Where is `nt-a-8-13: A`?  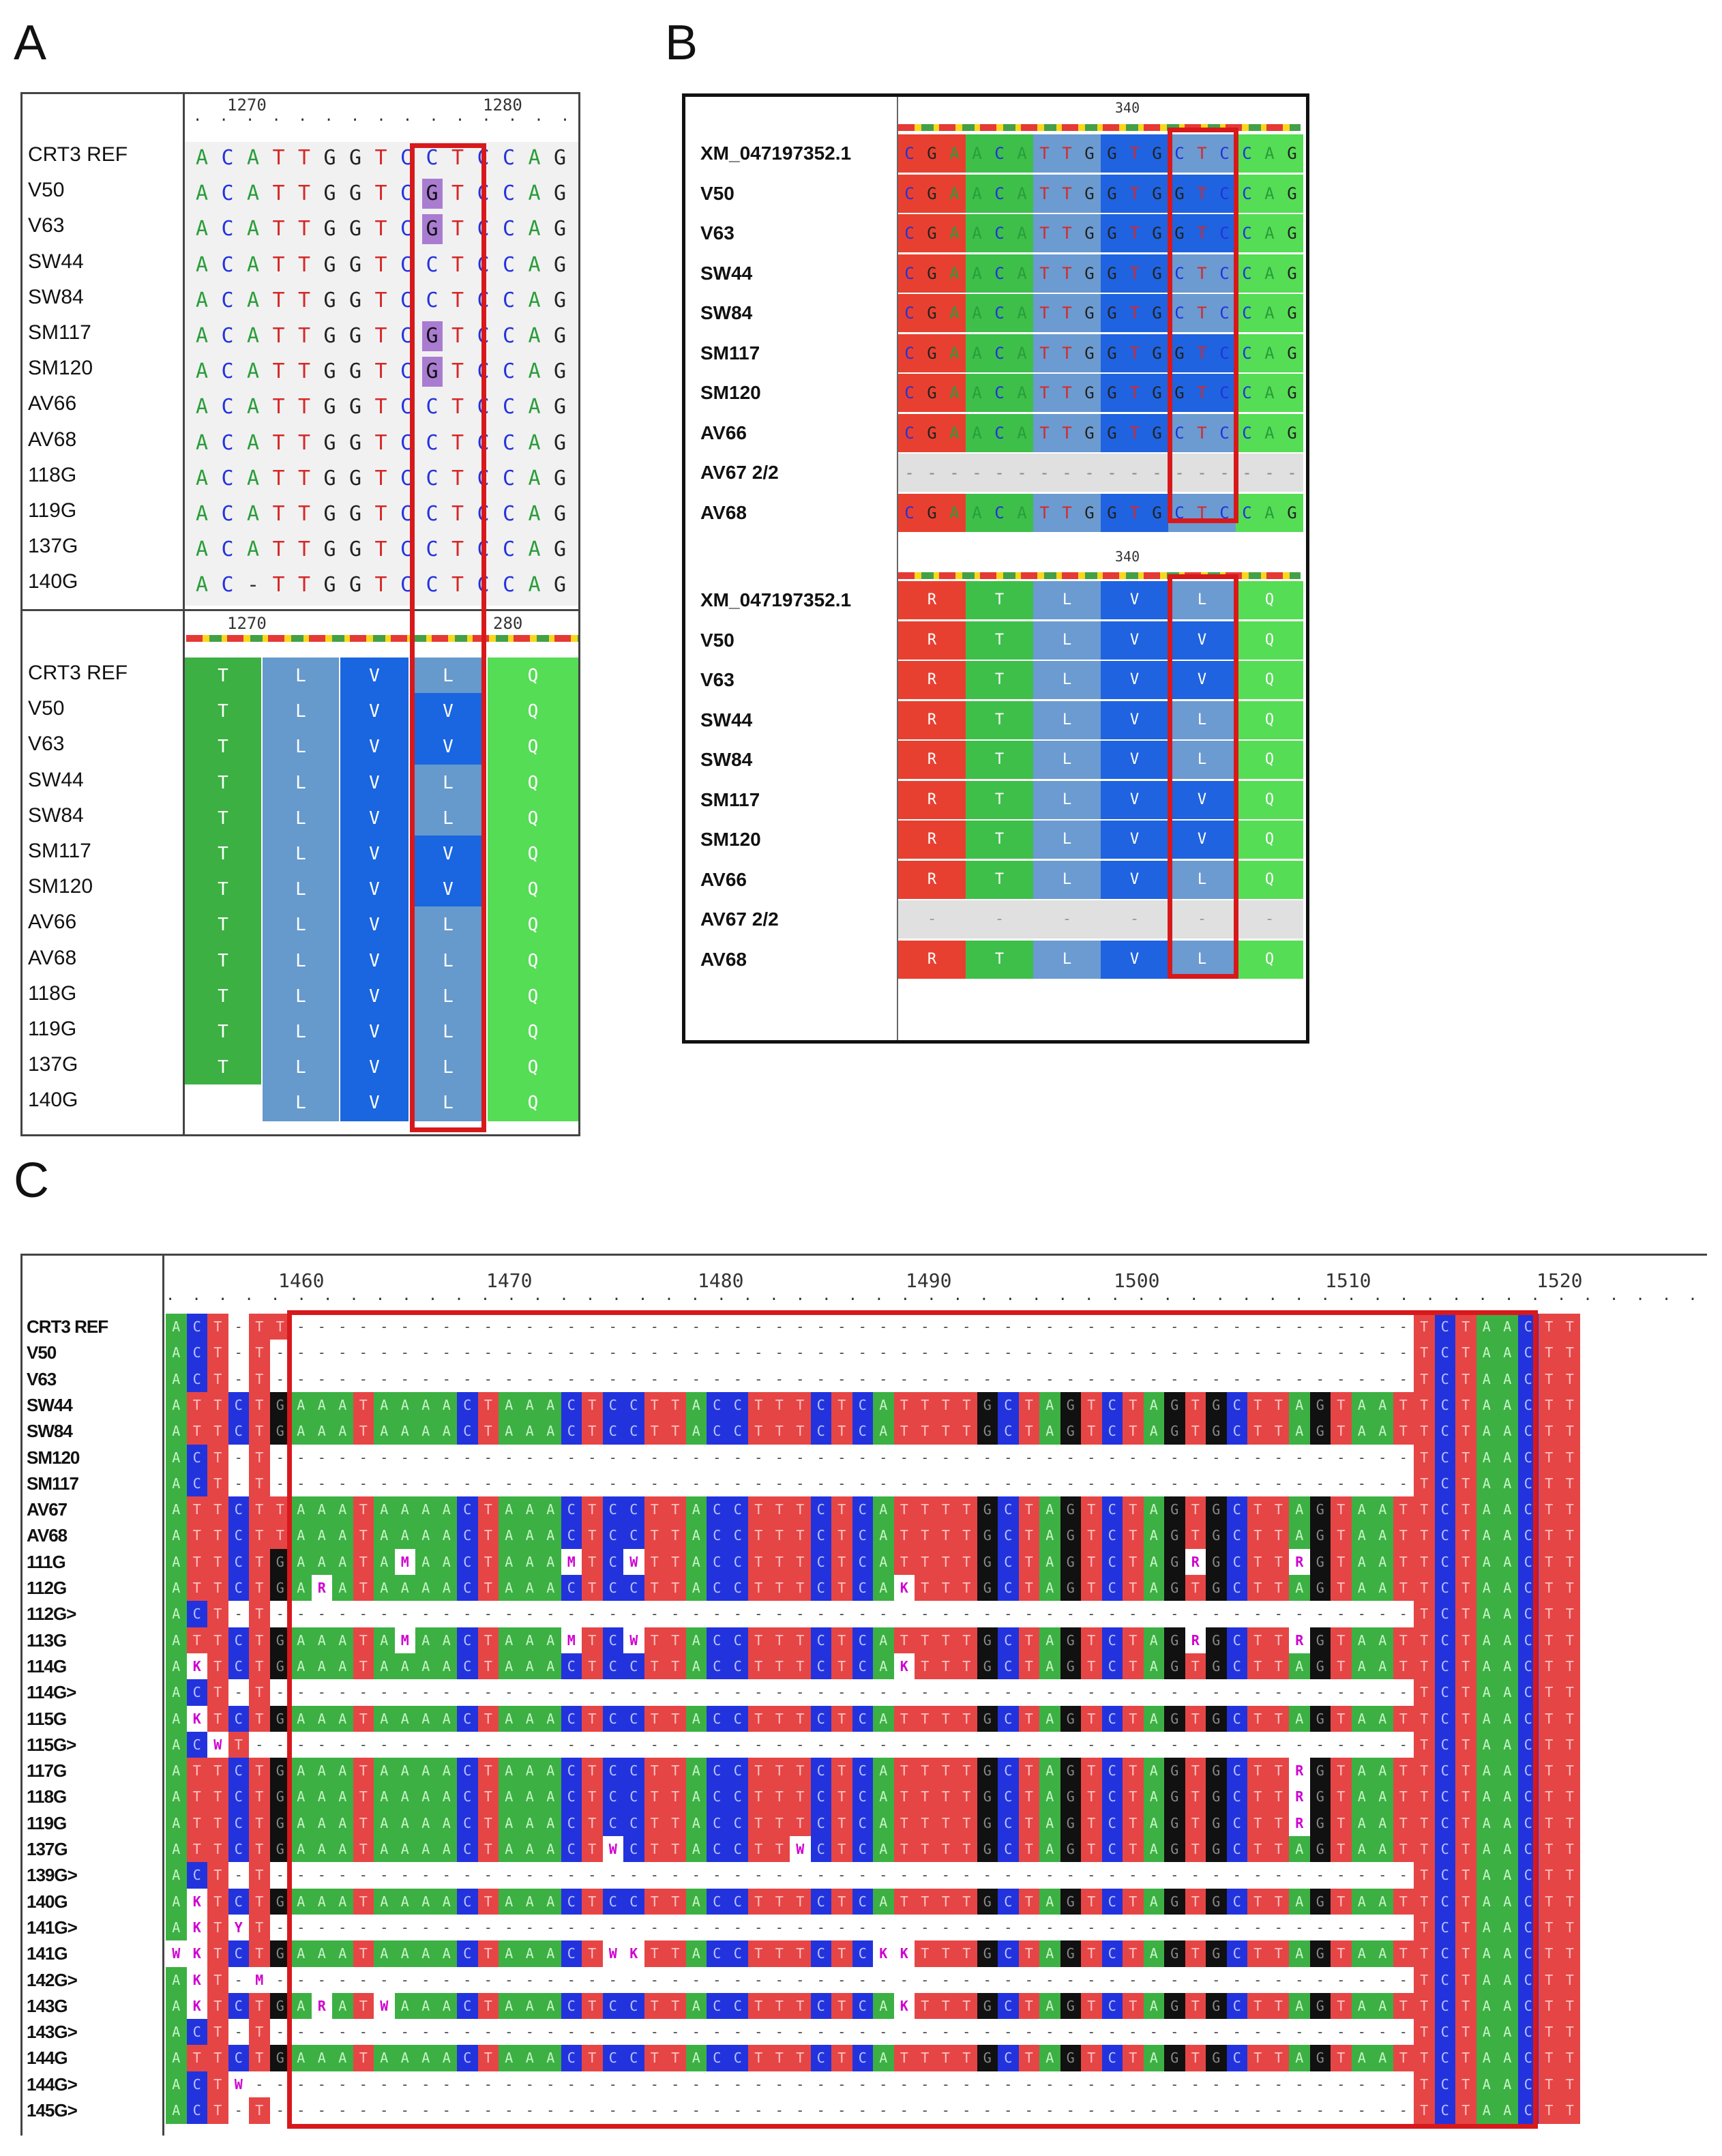
nt-a-8-13: A is located at coordinates (535, 443).